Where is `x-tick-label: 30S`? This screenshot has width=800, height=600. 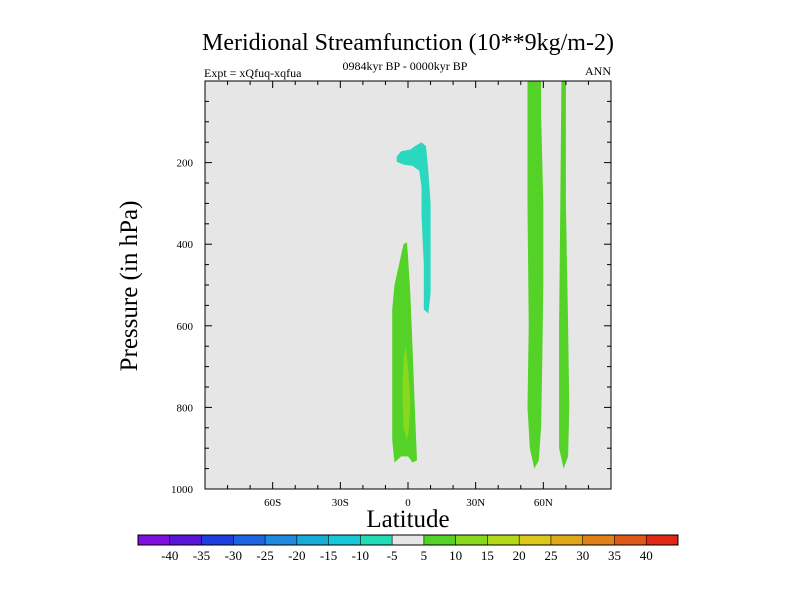
x-tick-label: 30S is located at coordinates (340, 503).